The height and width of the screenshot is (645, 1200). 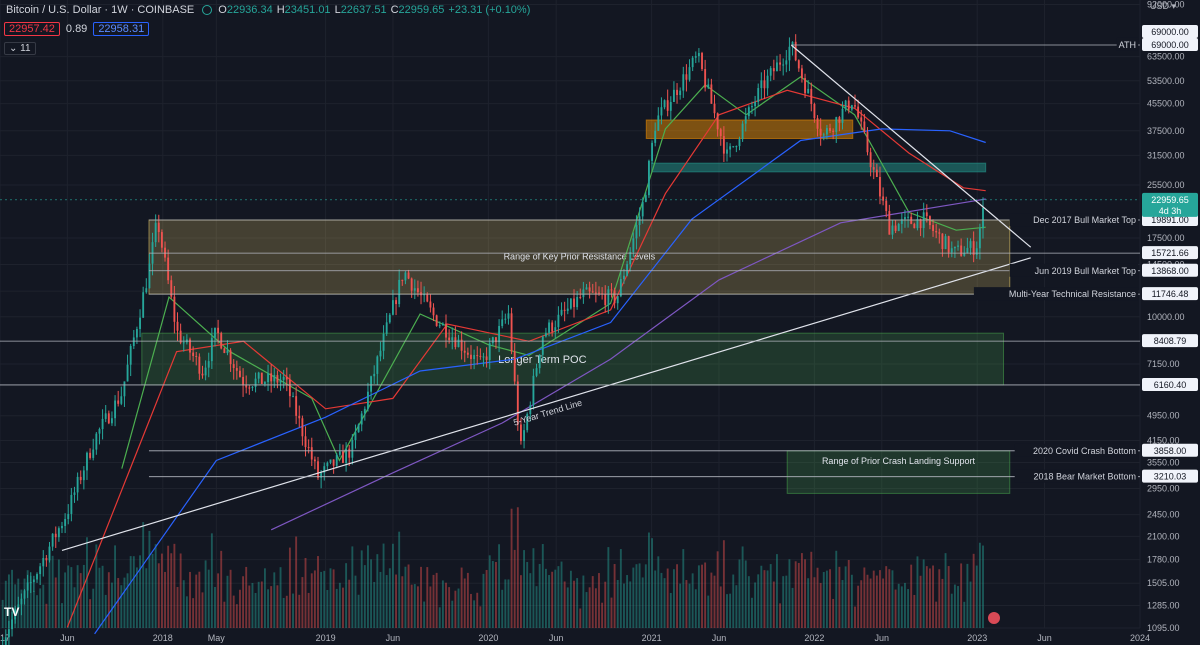 I want to click on y-tick-label: 25500.00, so click(x=1166, y=185).